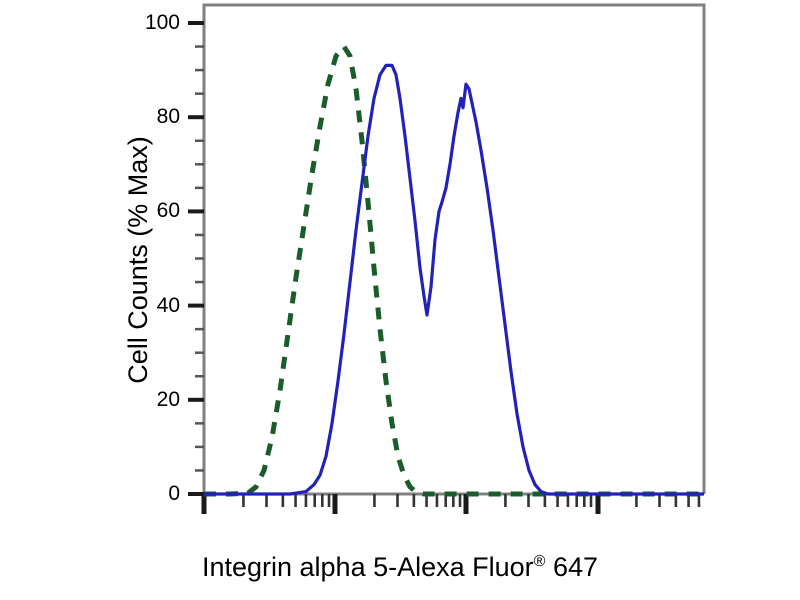  What do you see at coordinates (539, 561) in the screenshot?
I see `registered-trademark-symbol: ®` at bounding box center [539, 561].